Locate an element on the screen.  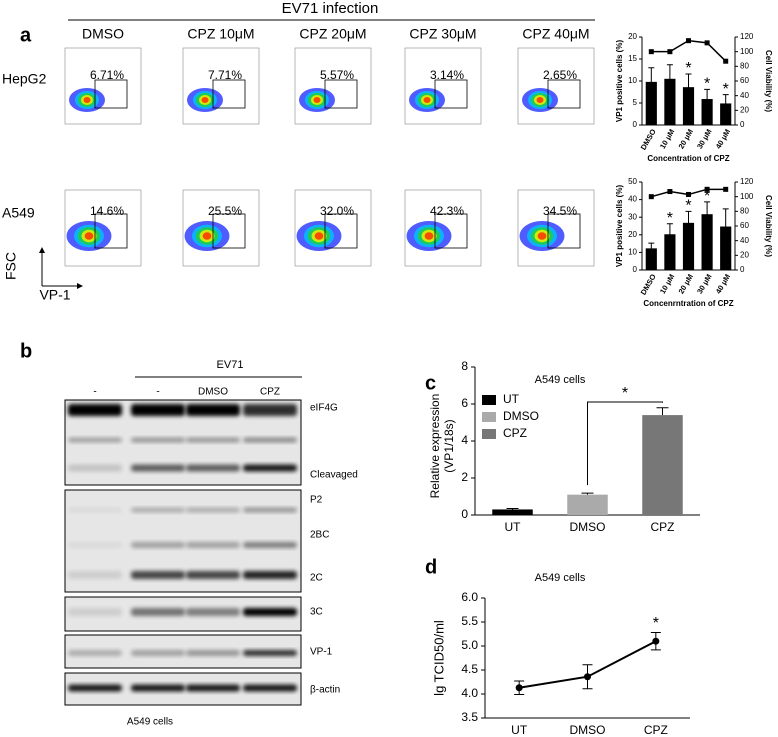
line is located at coordinates (689, 50).